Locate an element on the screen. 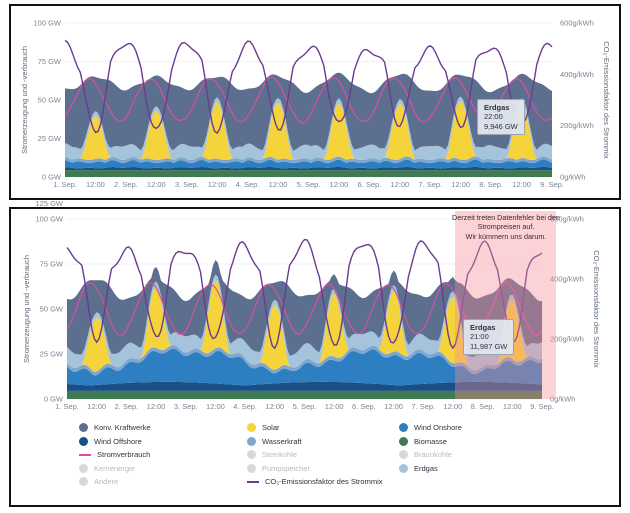 The image size is (630, 513). legend-label: Solar is located at coordinates (271, 427).